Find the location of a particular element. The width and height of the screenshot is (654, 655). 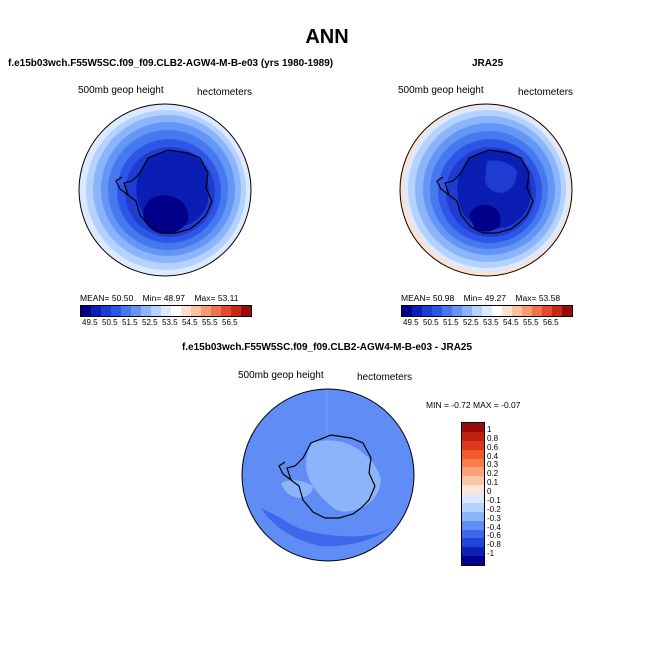

left-units-label: hectometers is located at coordinates (225, 92).